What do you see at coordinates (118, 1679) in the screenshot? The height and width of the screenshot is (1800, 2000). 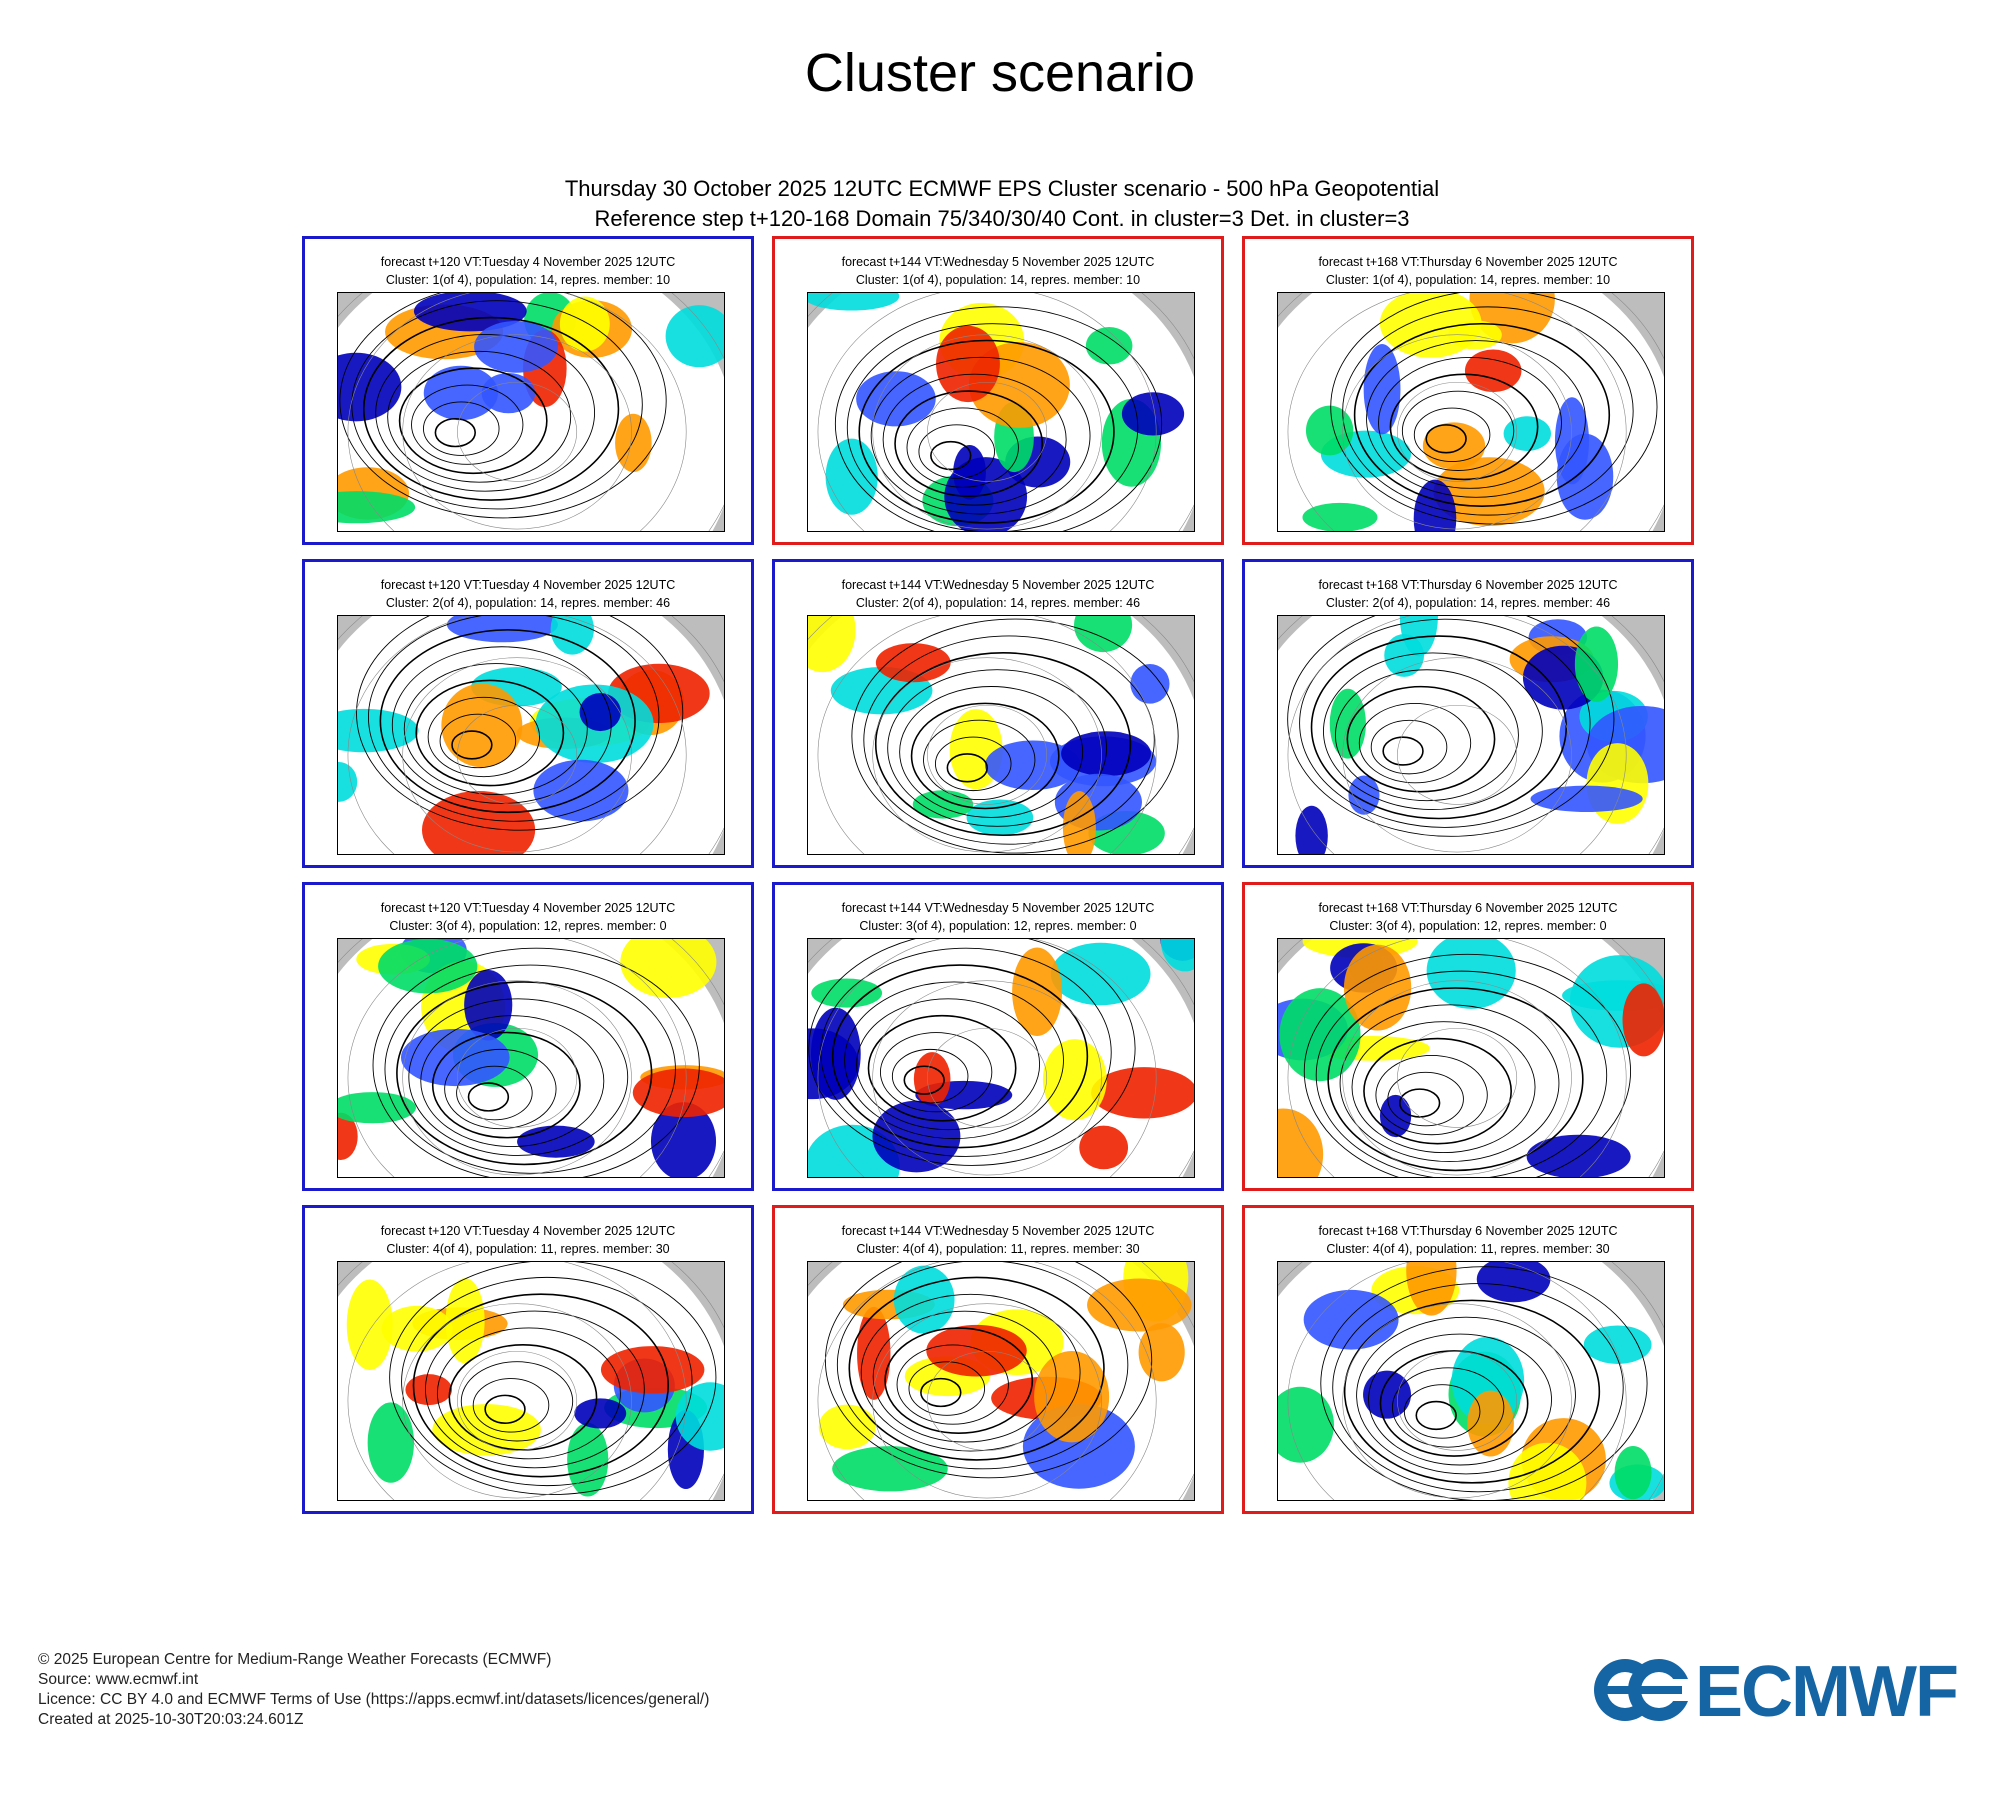 I see `source-text: Source: www.ecmwf.int` at bounding box center [118, 1679].